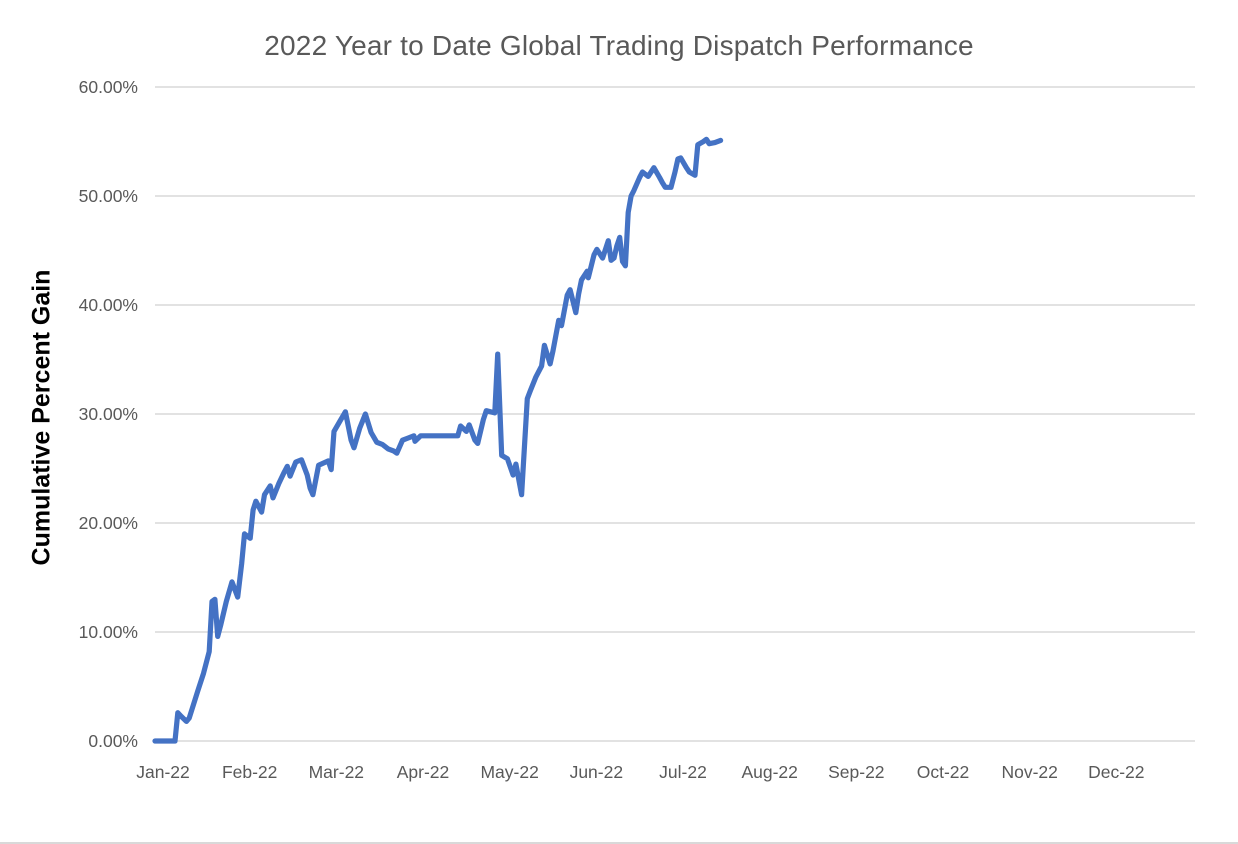 This screenshot has width=1238, height=844. What do you see at coordinates (113, 741) in the screenshot?
I see `y-tick-label: 0.00%` at bounding box center [113, 741].